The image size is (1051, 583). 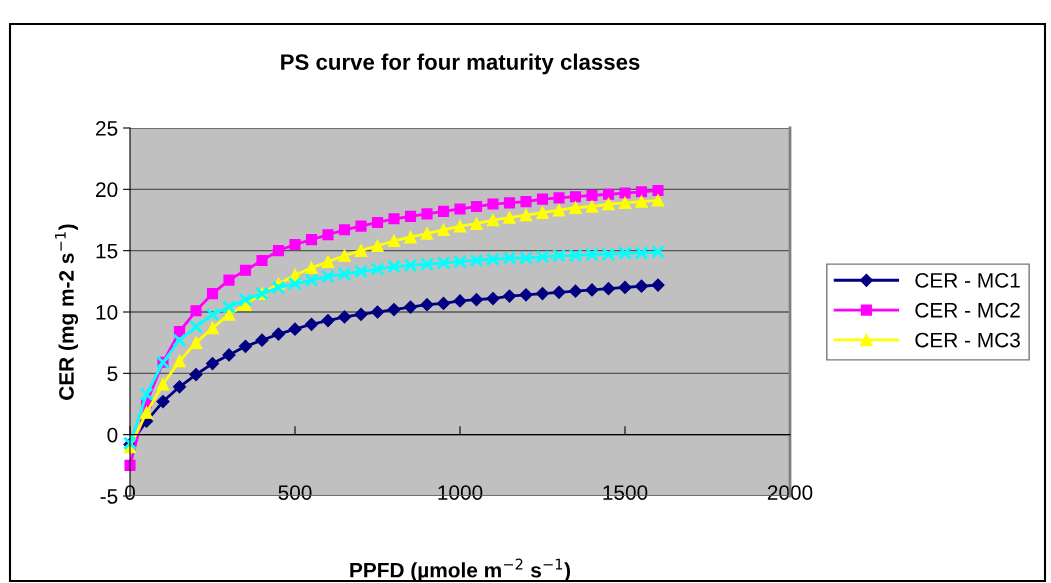 I want to click on x-tick-label: 500, so click(x=295, y=492).